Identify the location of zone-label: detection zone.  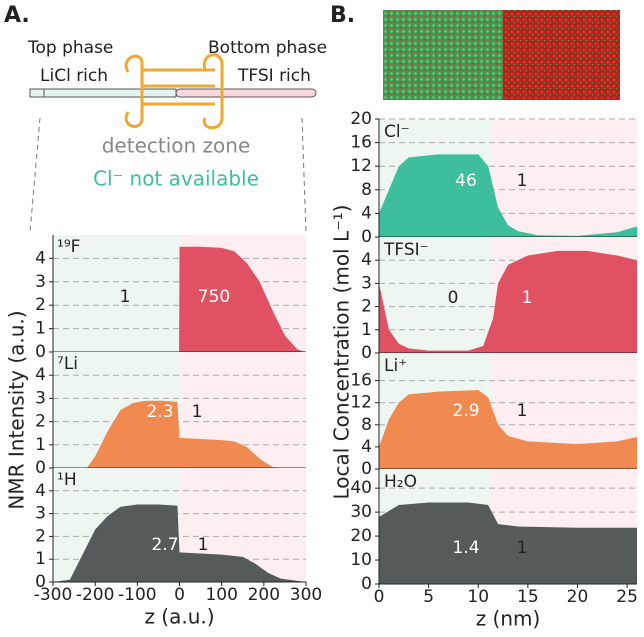
(176, 146).